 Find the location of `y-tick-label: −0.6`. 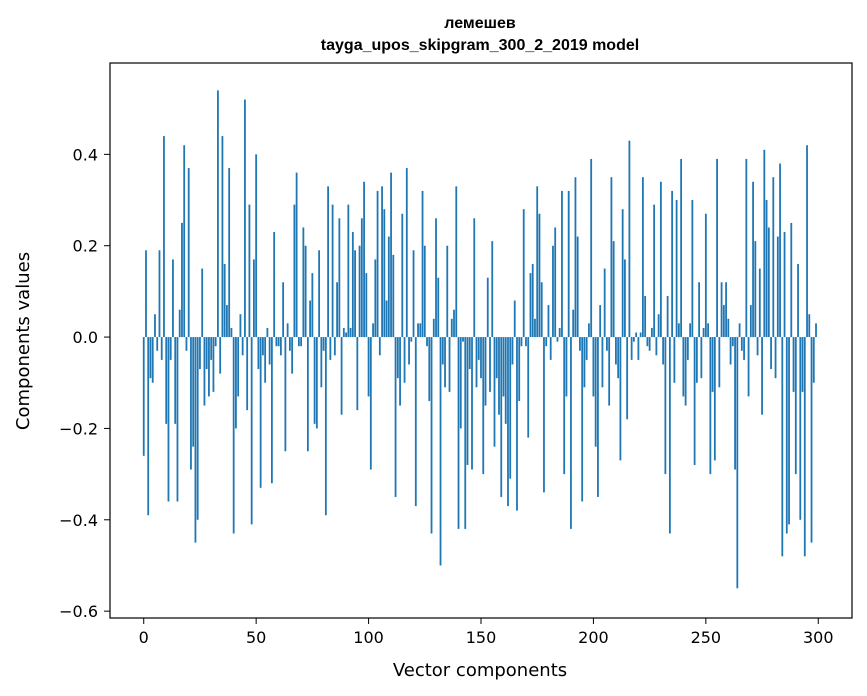

y-tick-label: −0.6 is located at coordinates (78, 611).